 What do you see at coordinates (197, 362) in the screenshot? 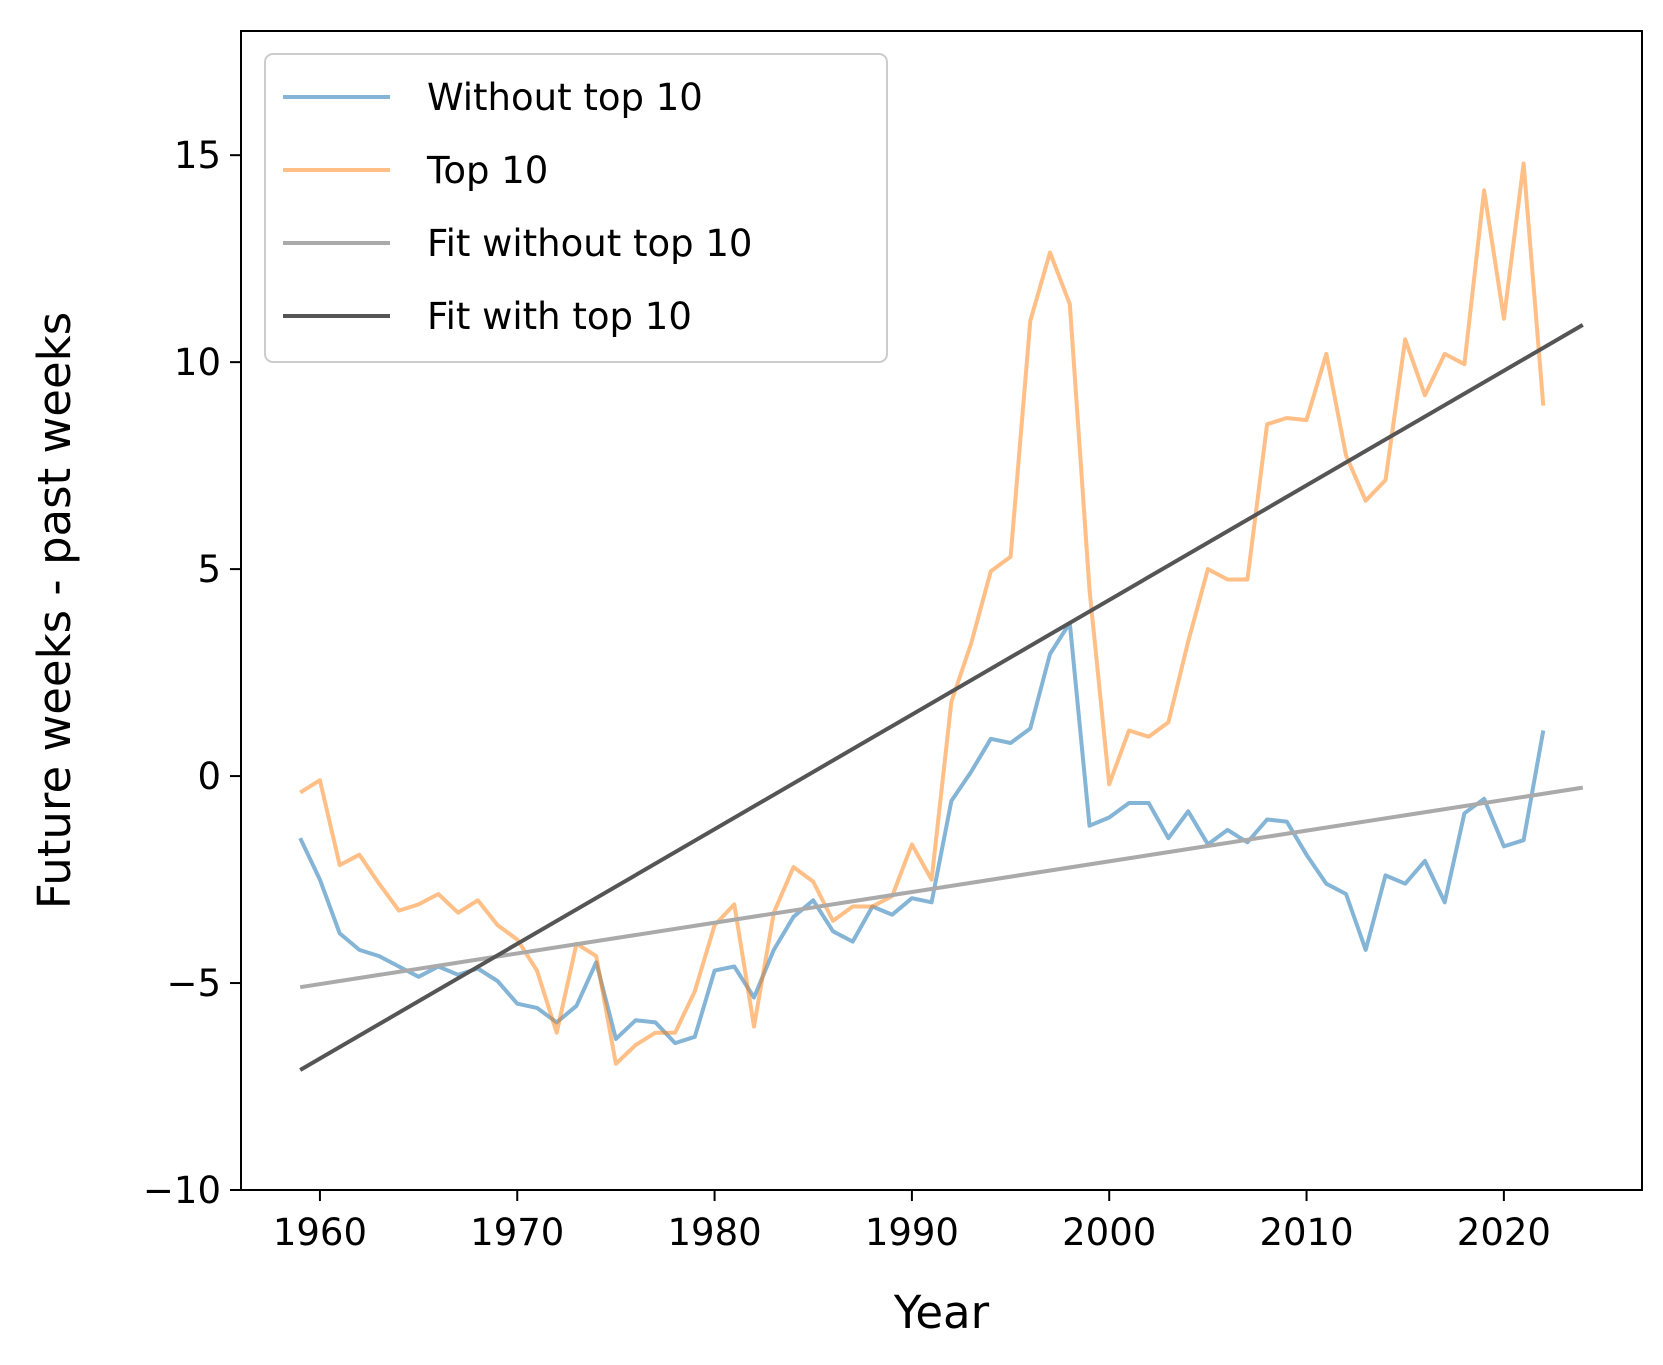
I see `y-tick-label: 10` at bounding box center [197, 362].